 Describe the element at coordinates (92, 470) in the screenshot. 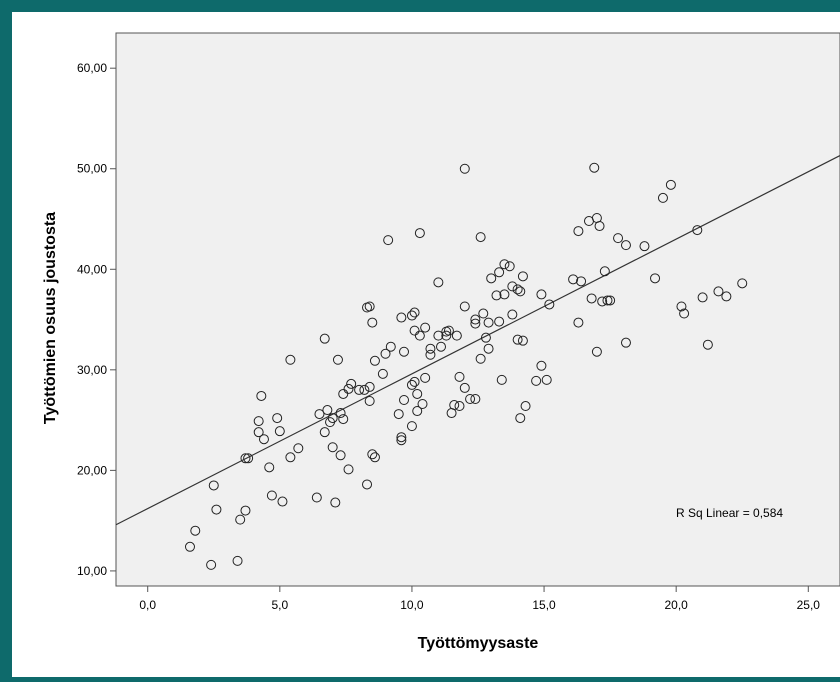

I see `y-tick-label: 20,00` at that location.